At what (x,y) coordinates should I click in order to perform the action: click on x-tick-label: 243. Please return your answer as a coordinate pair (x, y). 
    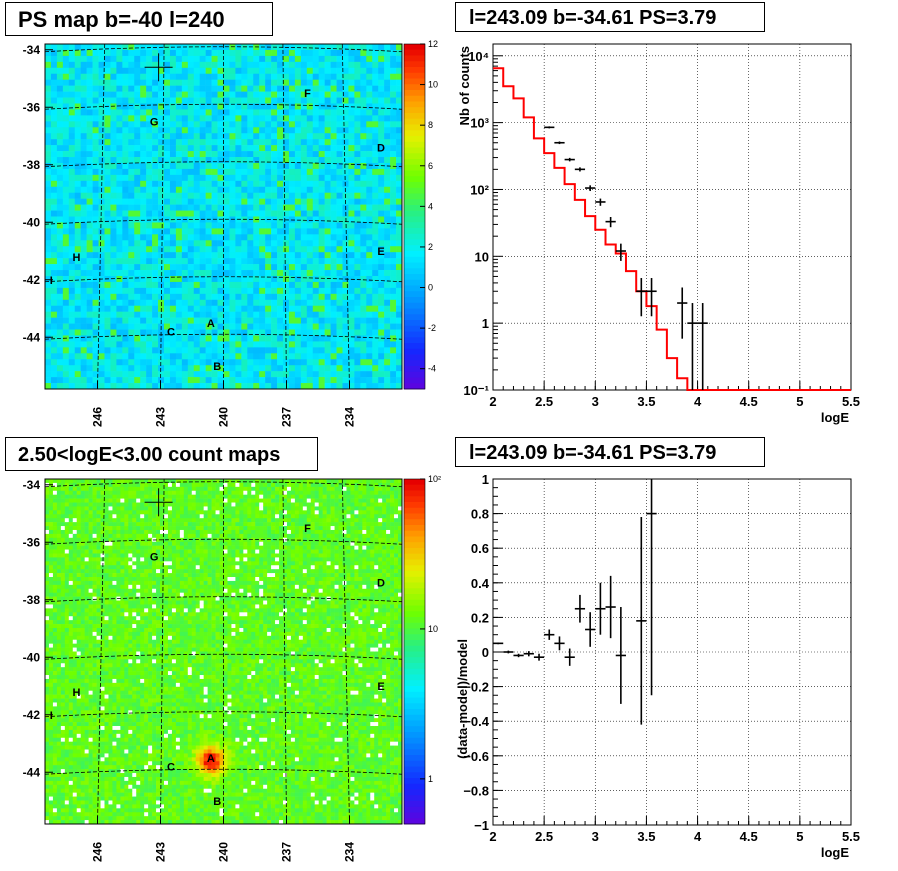
    Looking at the image, I should click on (161, 852).